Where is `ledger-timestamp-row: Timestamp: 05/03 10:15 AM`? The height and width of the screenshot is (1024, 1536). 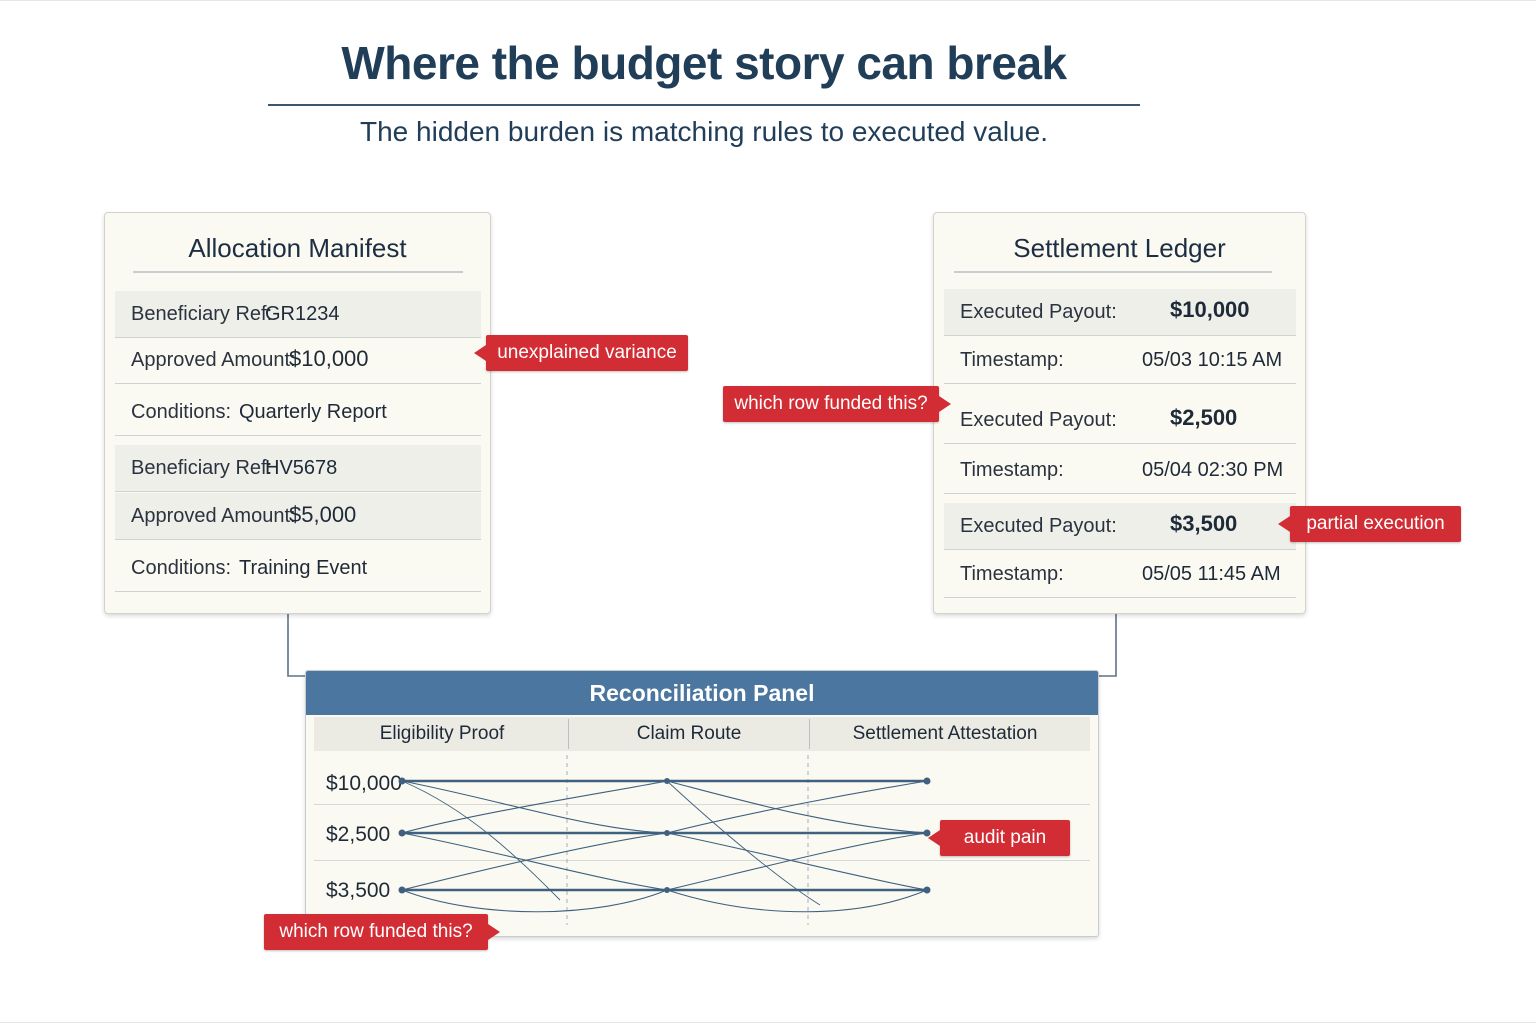
ledger-timestamp-row: Timestamp: 05/03 10:15 AM is located at coordinates (1120, 360).